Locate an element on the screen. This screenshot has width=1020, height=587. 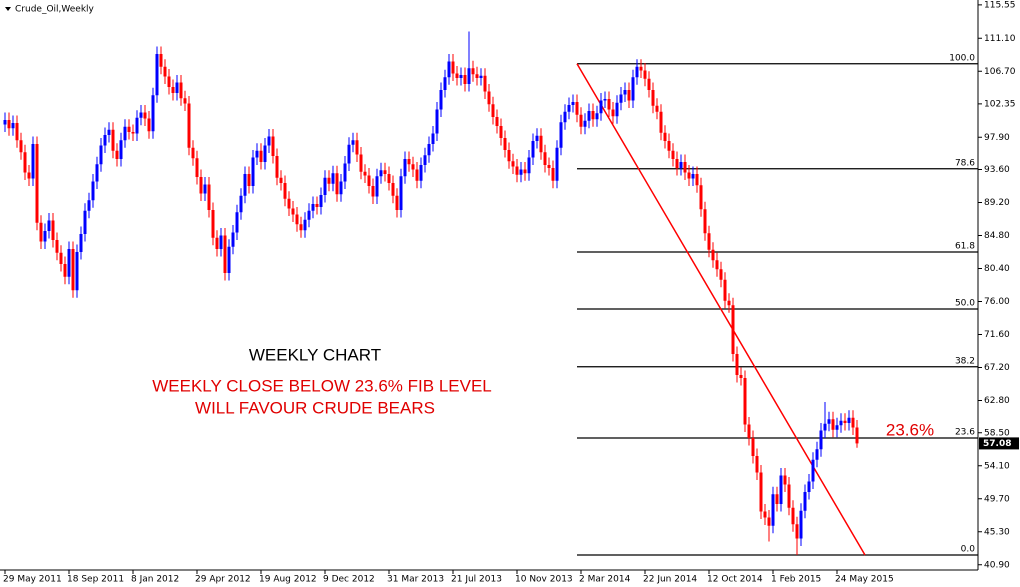
y-tick-label: 67.20 is located at coordinates (997, 368).